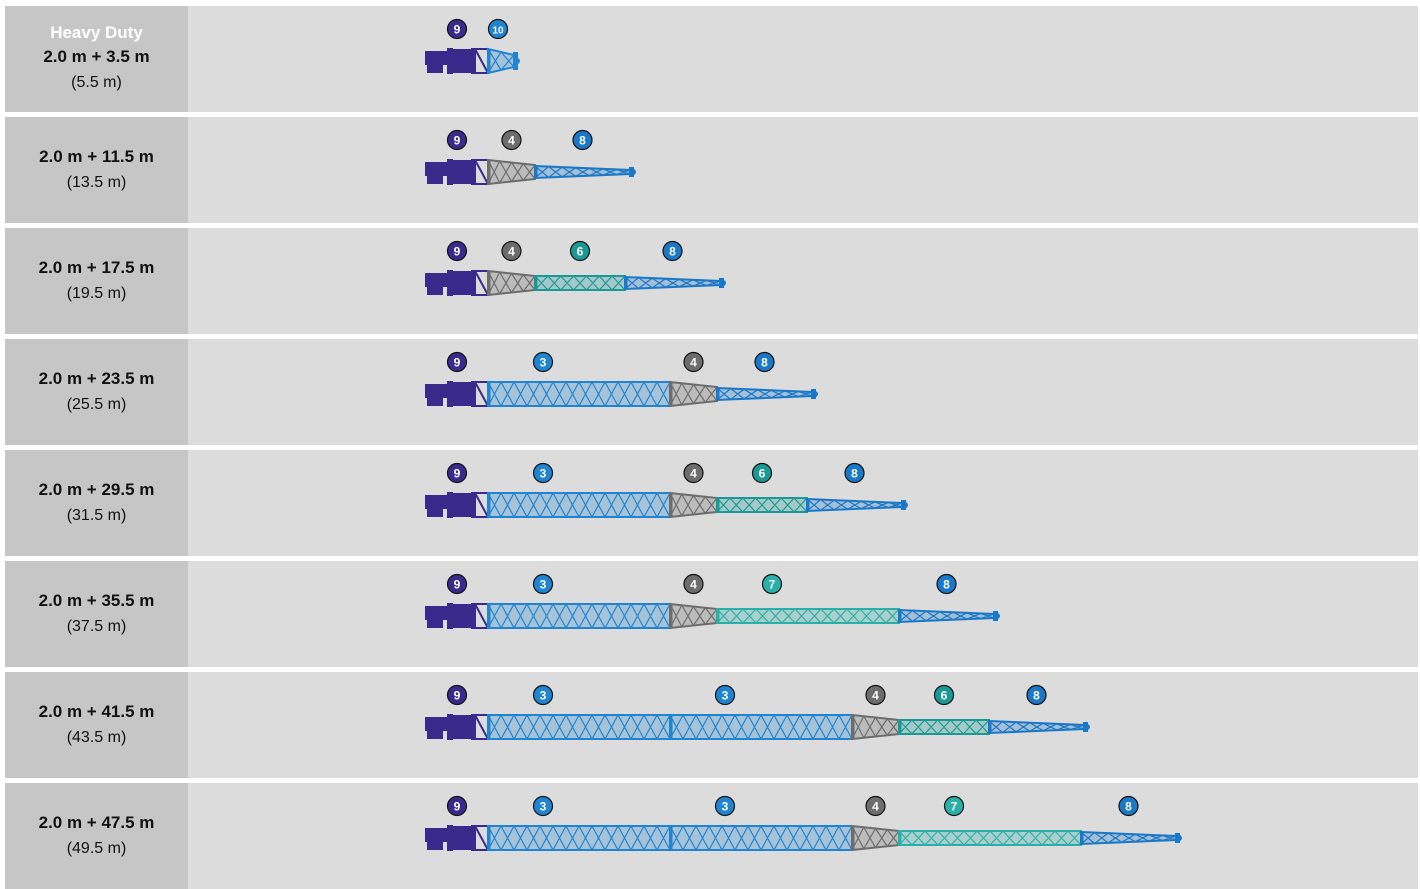 The image size is (1420, 889). I want to click on config-row: 2.0 m + 17.5 m (19.5 m) 9 4 6 8, so click(711, 281).